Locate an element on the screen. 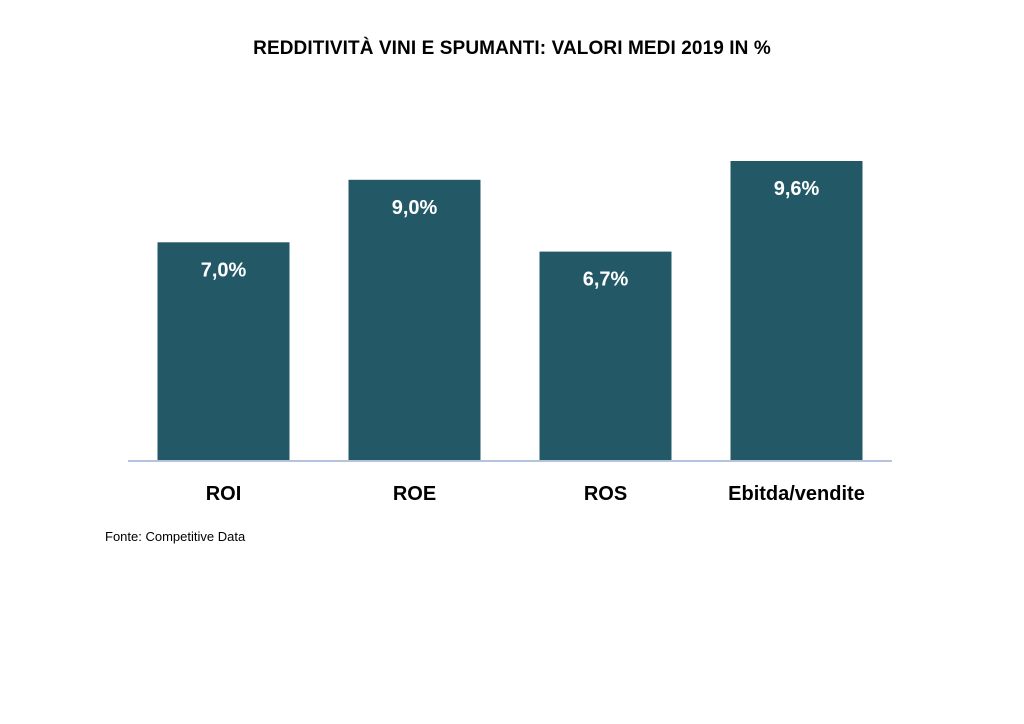 This screenshot has width=1024, height=724. bar-roi is located at coordinates (223, 352).